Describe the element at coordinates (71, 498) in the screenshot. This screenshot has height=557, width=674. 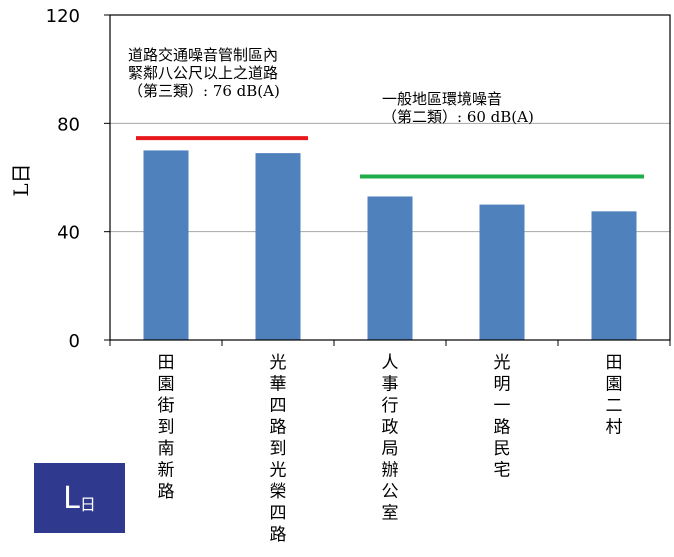
I see `badge-main-text: L` at that location.